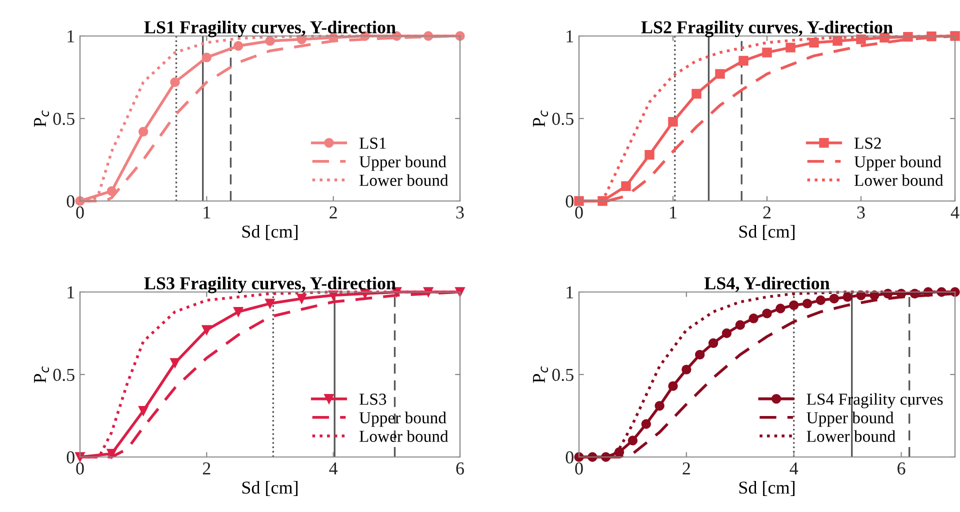 Image resolution: width=960 pixels, height=512 pixels. I want to click on chart-title: LS4, Y-direction, so click(767, 284).